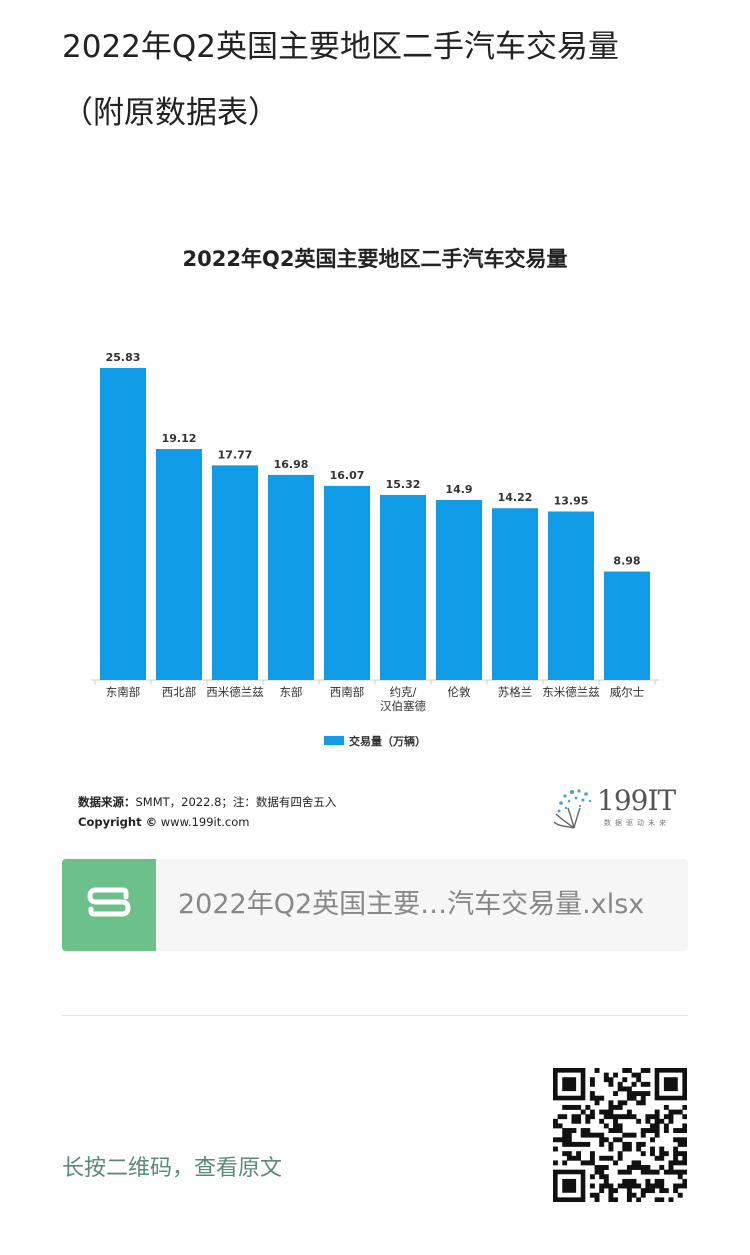  What do you see at coordinates (347, 692) in the screenshot?
I see `category-label-4: 西南部` at bounding box center [347, 692].